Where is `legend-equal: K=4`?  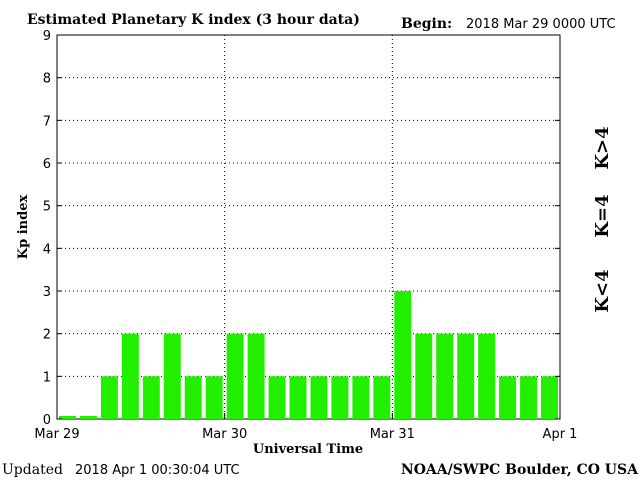
legend-equal: K=4 is located at coordinates (602, 215).